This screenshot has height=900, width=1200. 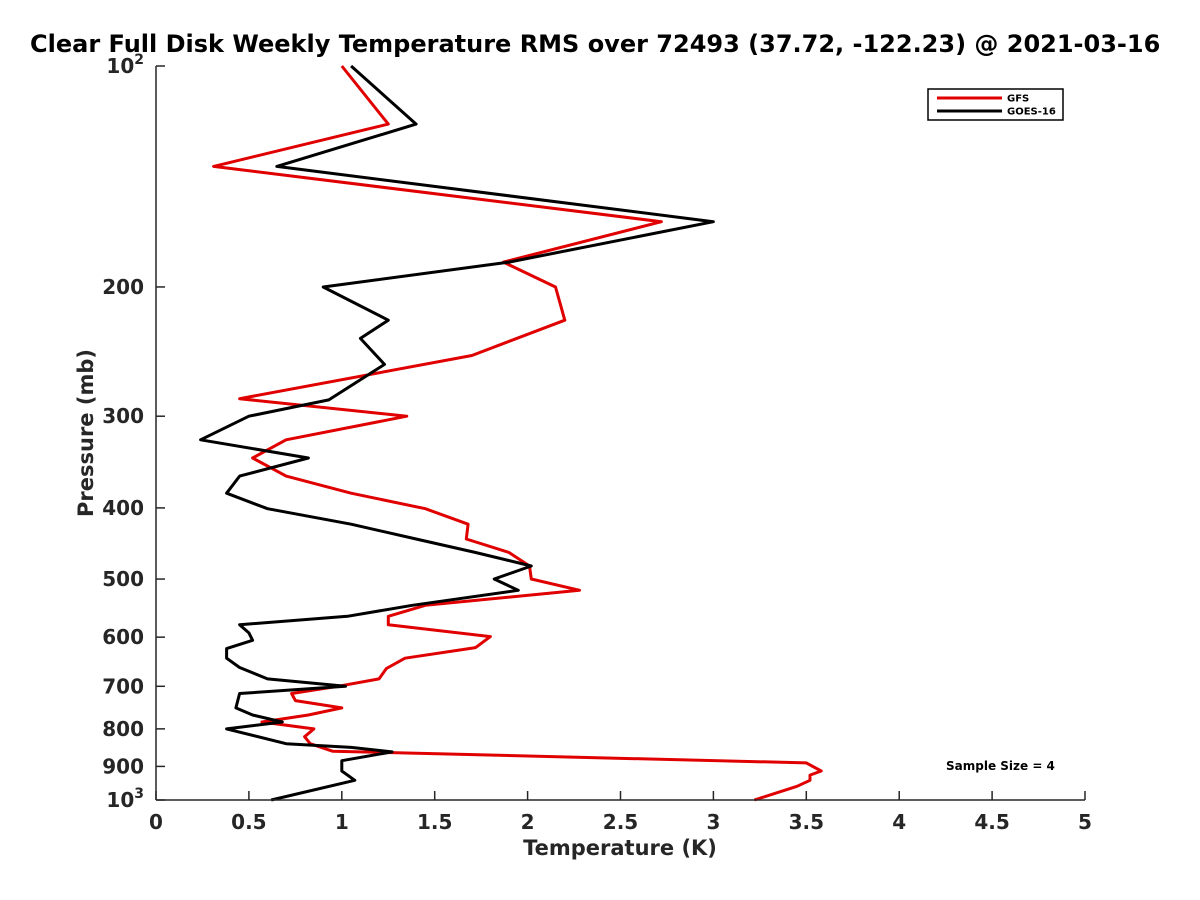 I want to click on y-tick-label: 600, so click(x=123, y=637).